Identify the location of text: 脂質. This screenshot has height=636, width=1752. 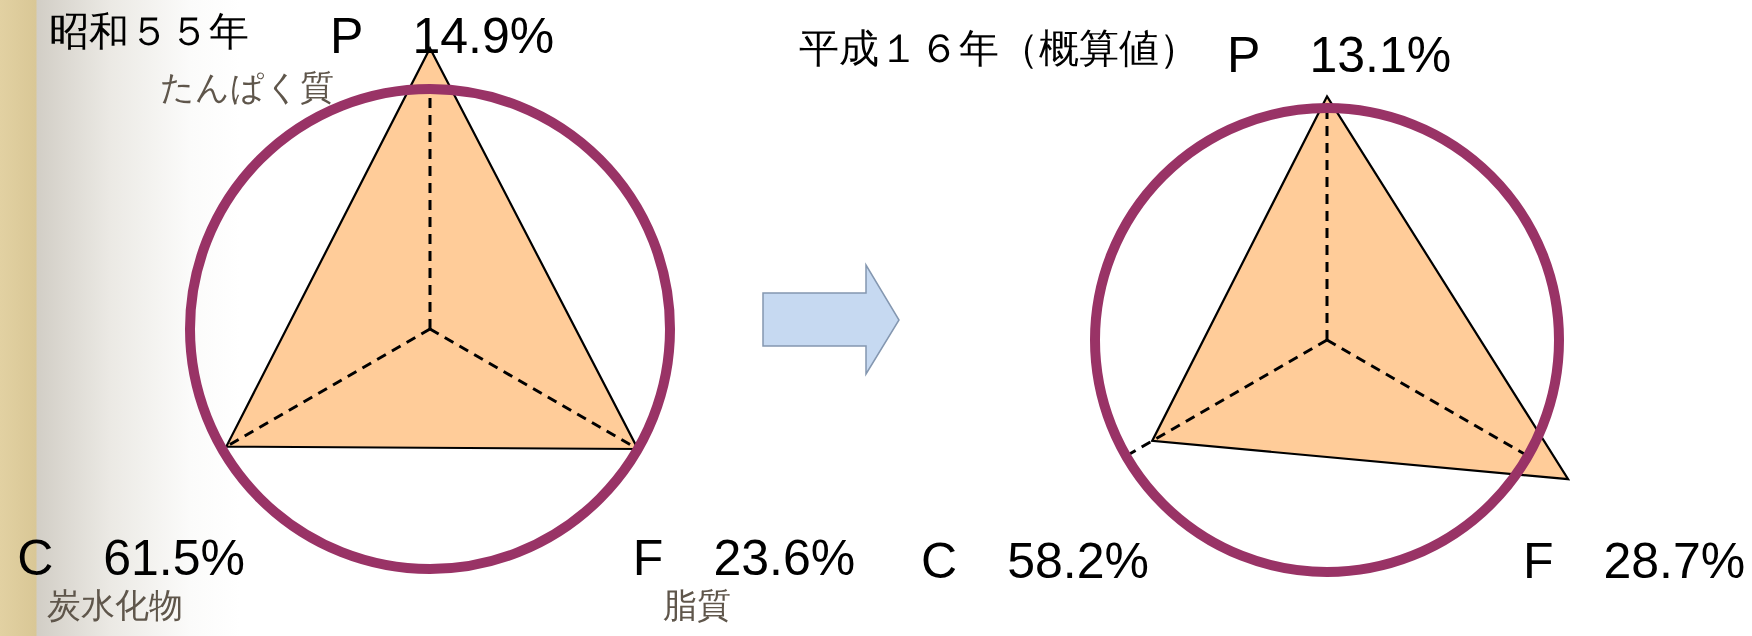
(696, 605).